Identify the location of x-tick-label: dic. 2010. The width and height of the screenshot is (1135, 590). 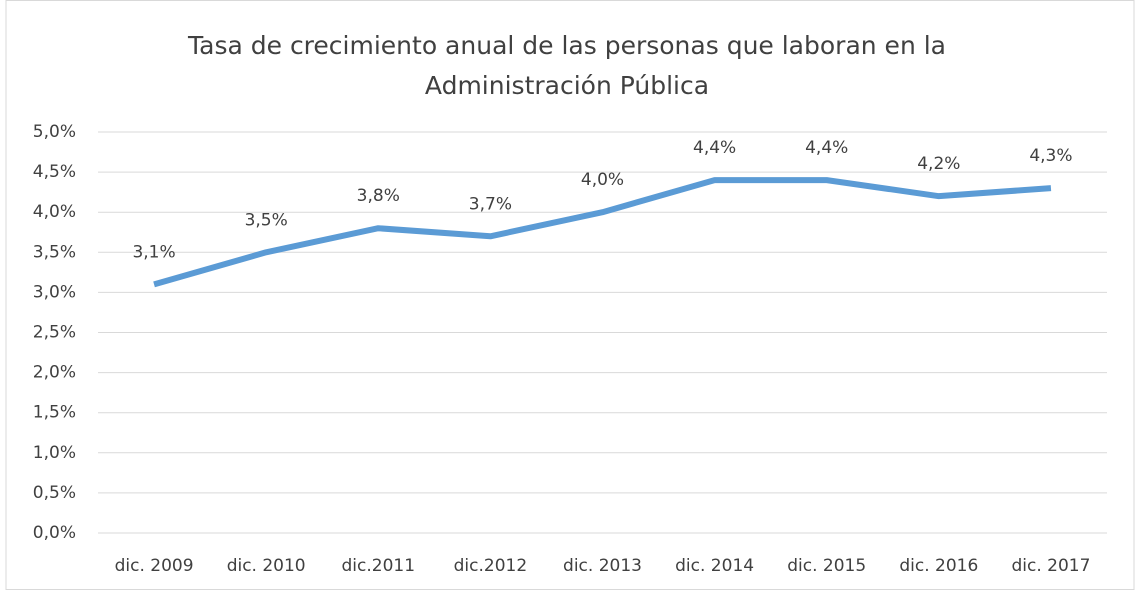
(266, 566).